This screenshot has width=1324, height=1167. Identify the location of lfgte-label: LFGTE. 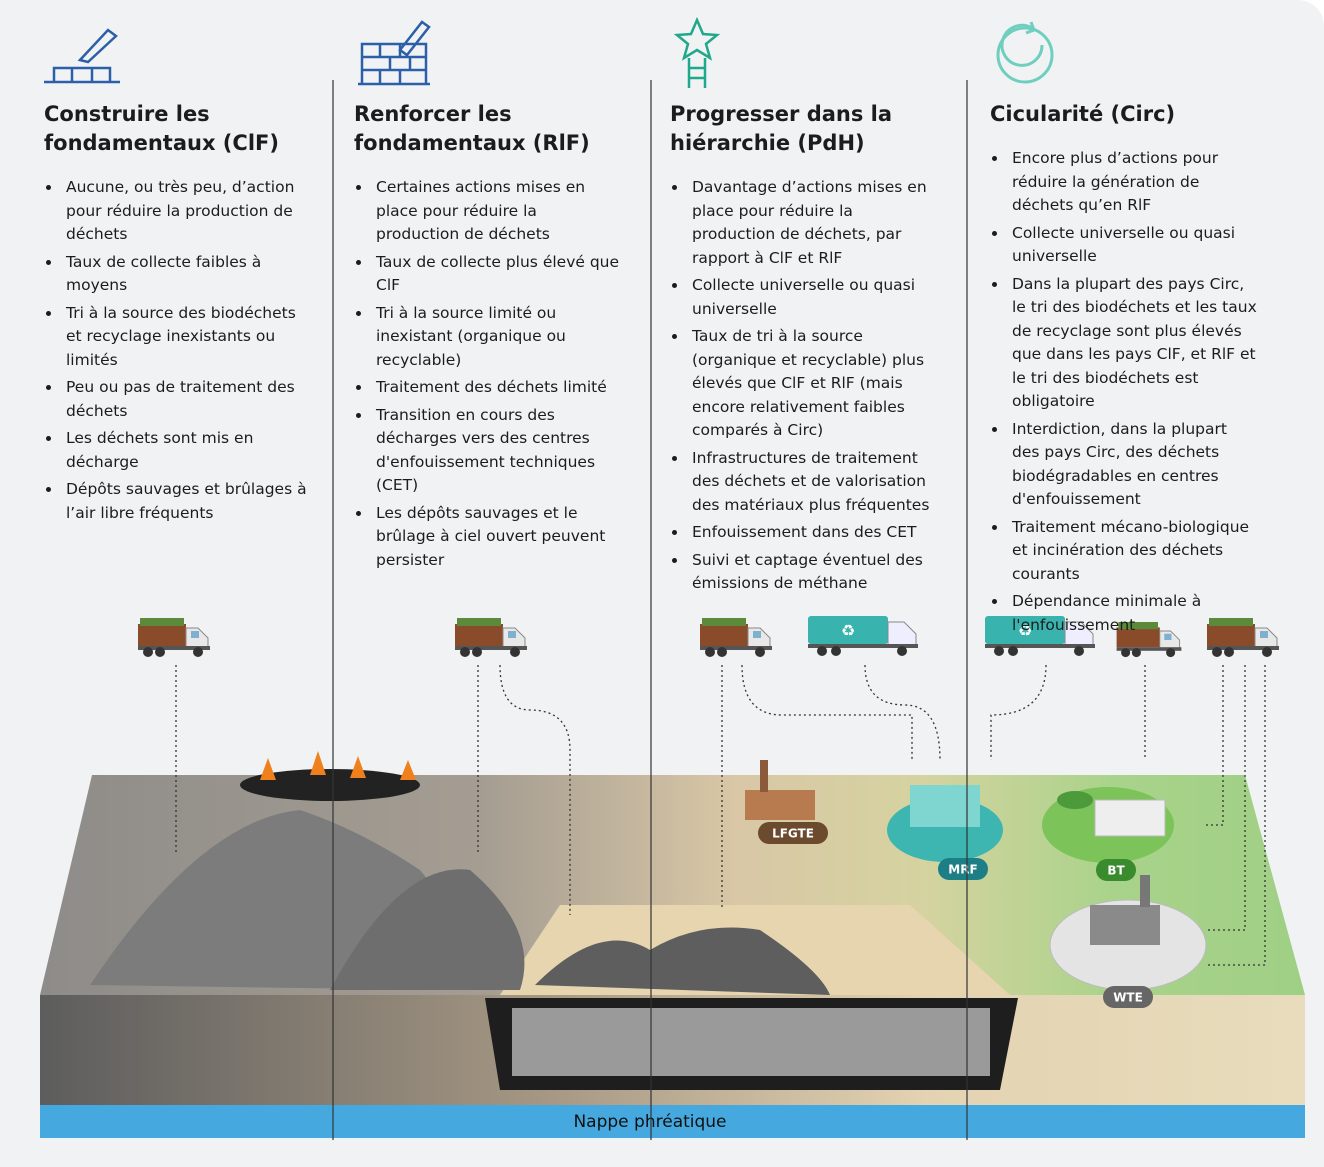
(793, 834).